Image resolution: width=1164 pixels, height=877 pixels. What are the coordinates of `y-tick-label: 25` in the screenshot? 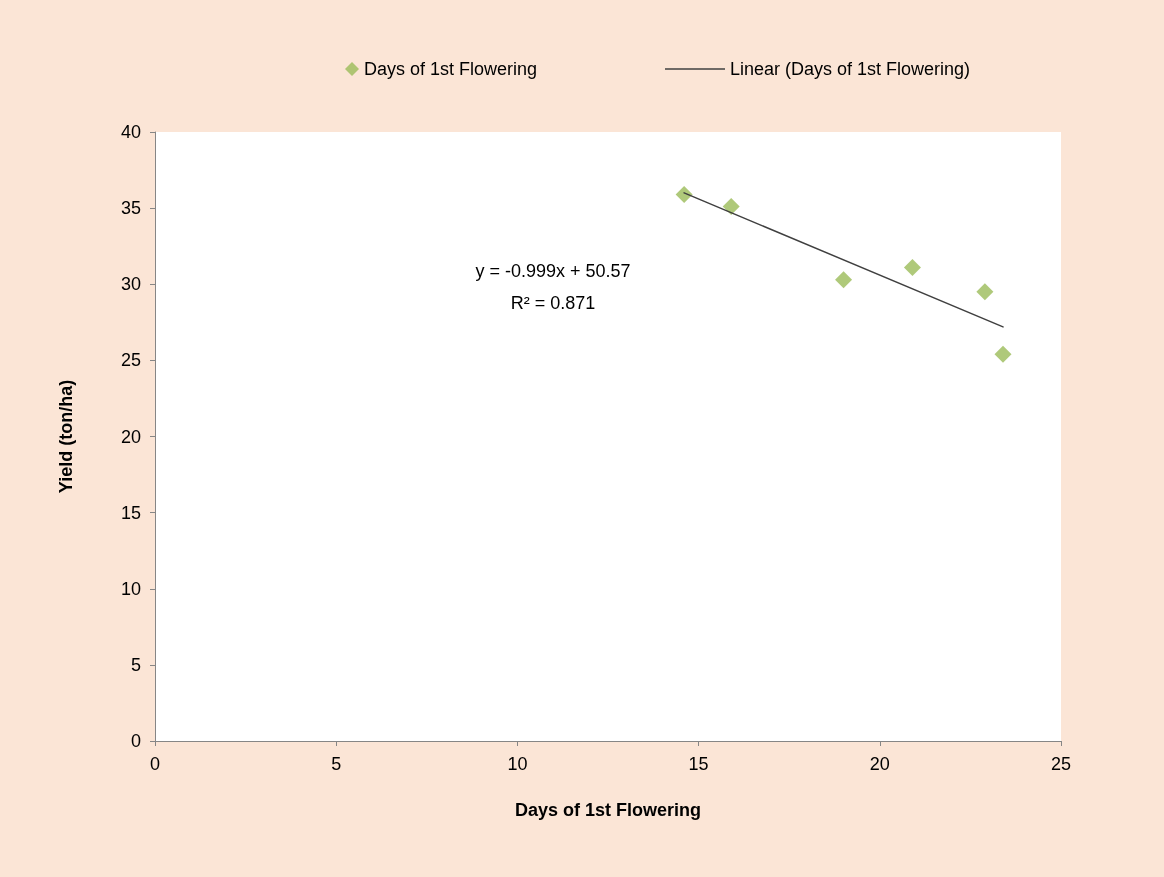 It's located at (130, 360).